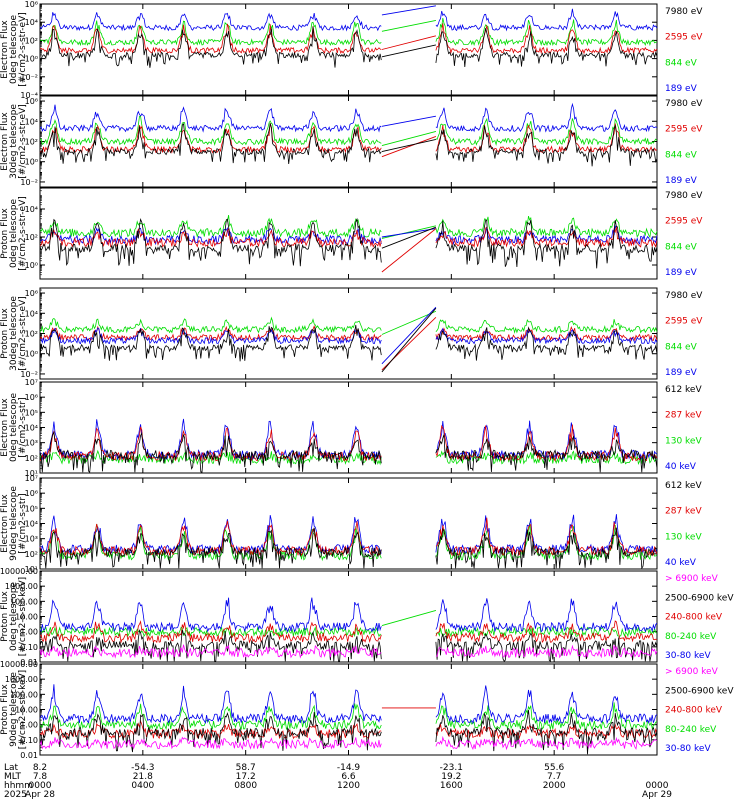 The image size is (750, 800). I want to click on y-tick-label: 1000.00, so click(21, 679).